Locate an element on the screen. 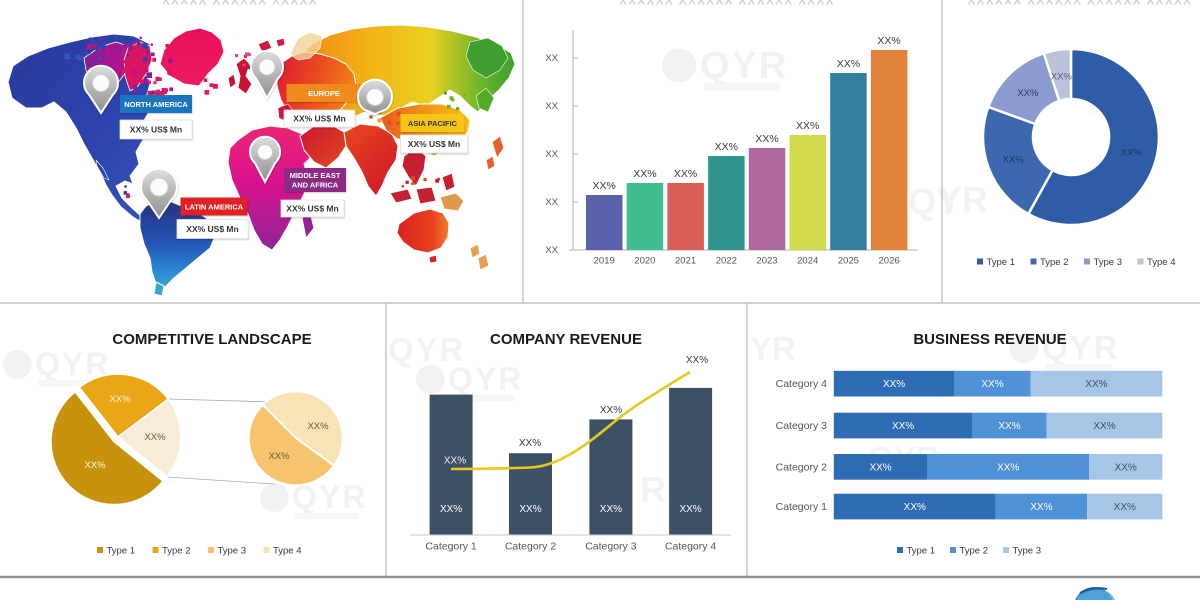 This screenshot has height=605, width=1200. svg-text: 2022 is located at coordinates (726, 261).